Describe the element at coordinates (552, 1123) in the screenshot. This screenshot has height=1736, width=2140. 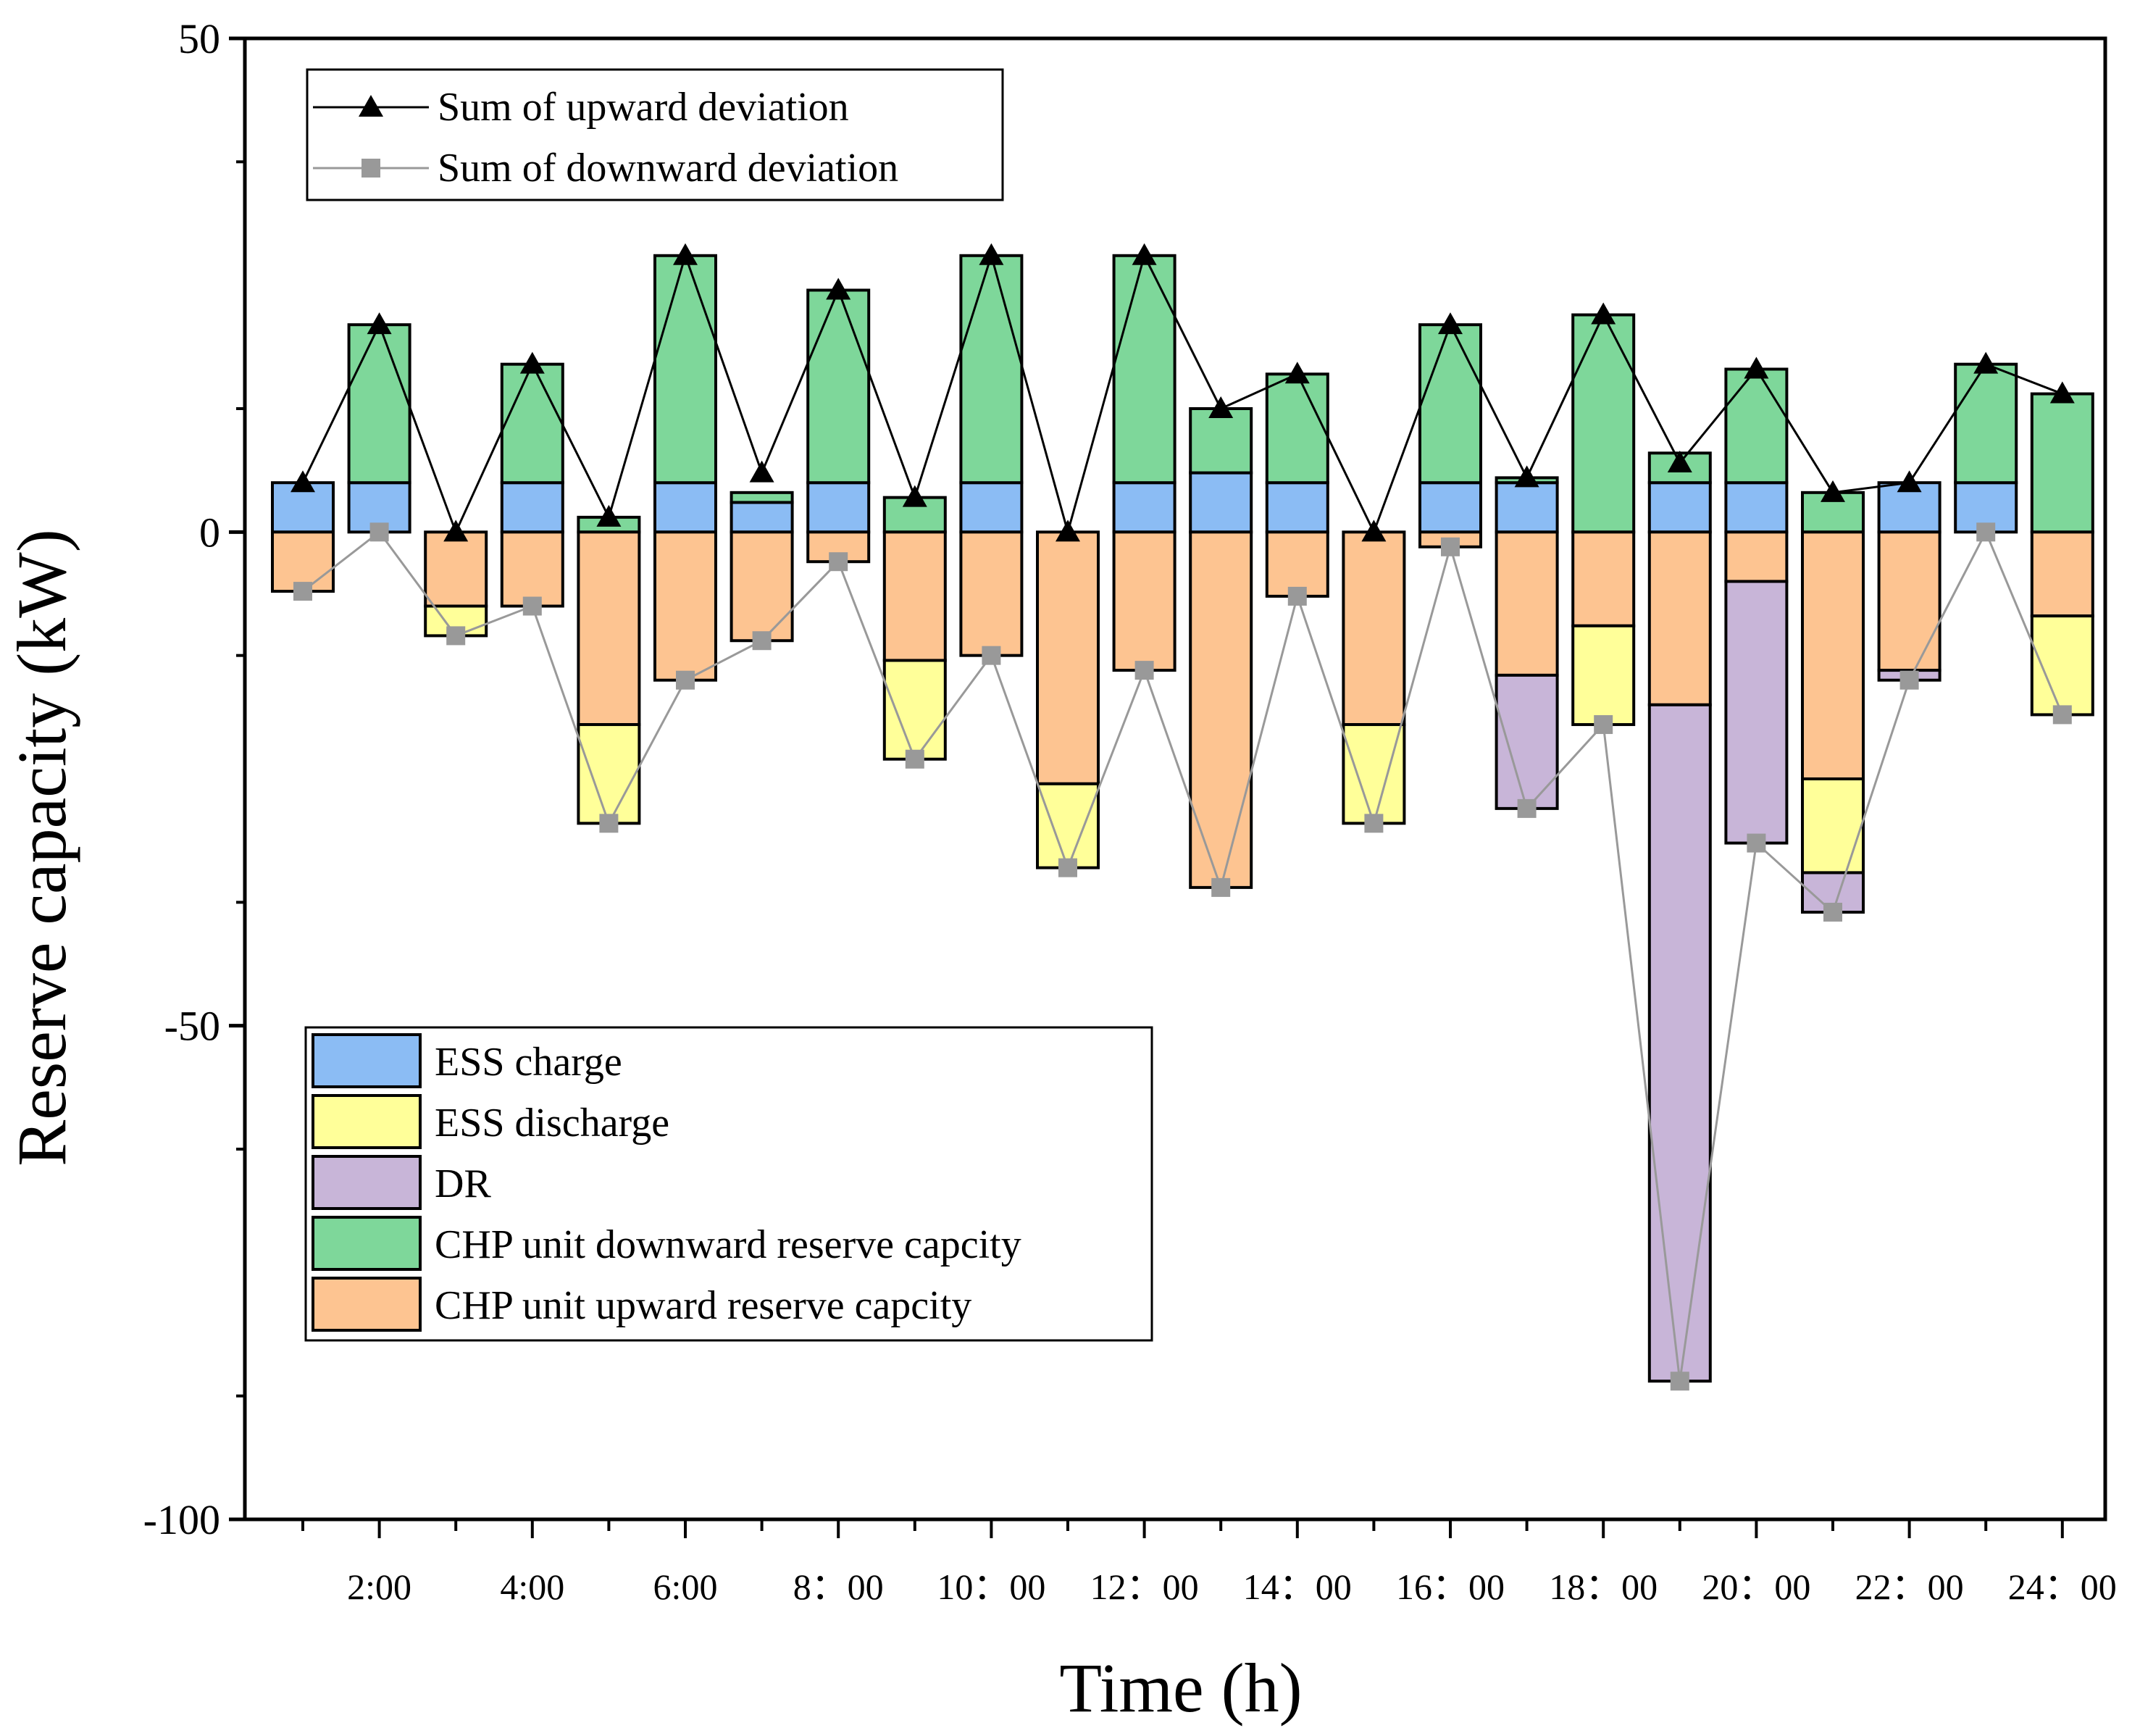
I see `legend-bar-label: ESS discharge` at that location.